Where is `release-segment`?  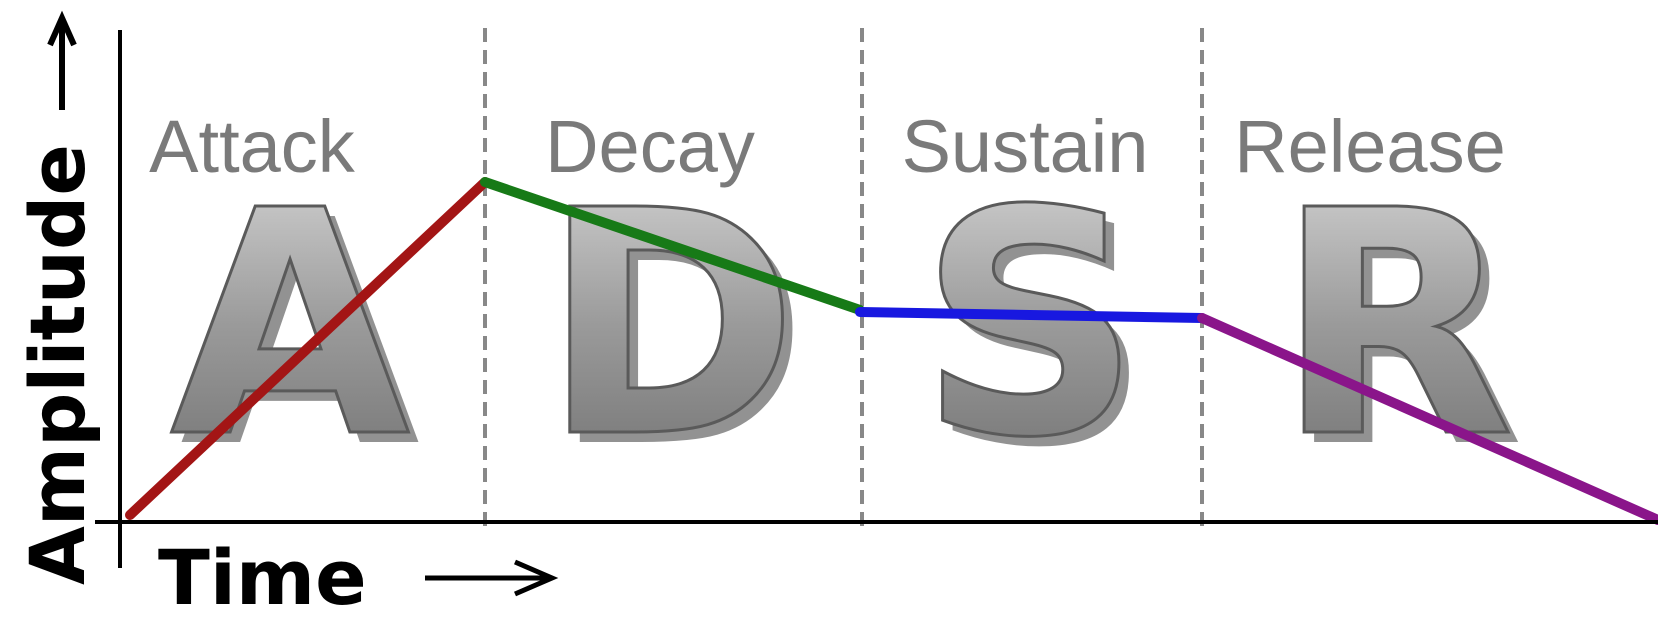 release-segment is located at coordinates (1427, 419).